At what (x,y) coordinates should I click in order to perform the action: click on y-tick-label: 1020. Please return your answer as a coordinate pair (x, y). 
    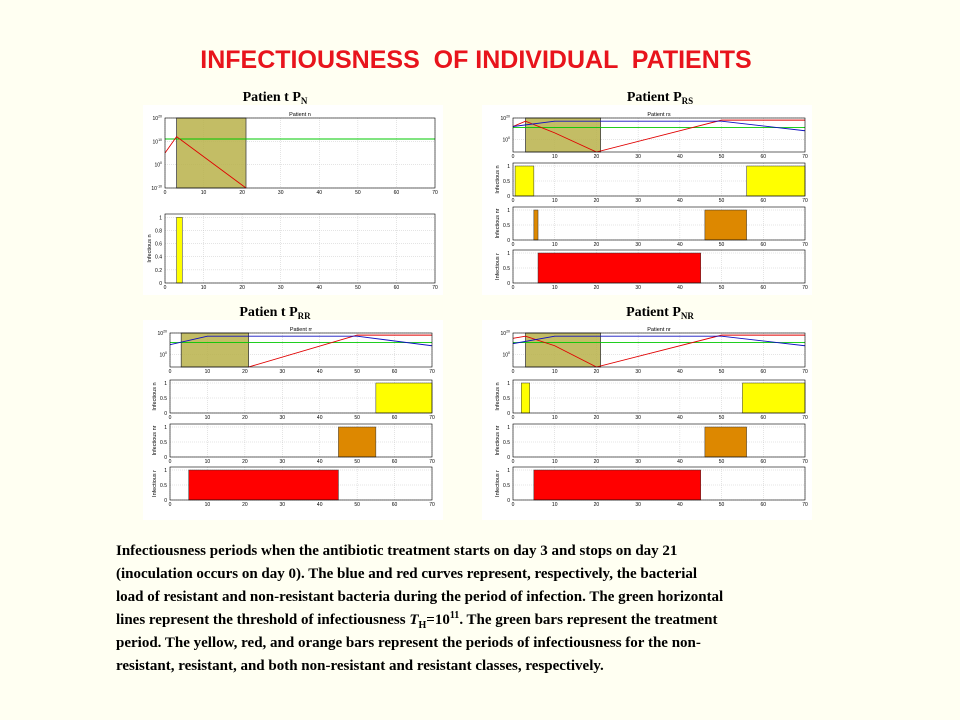
    Looking at the image, I should click on (506, 119).